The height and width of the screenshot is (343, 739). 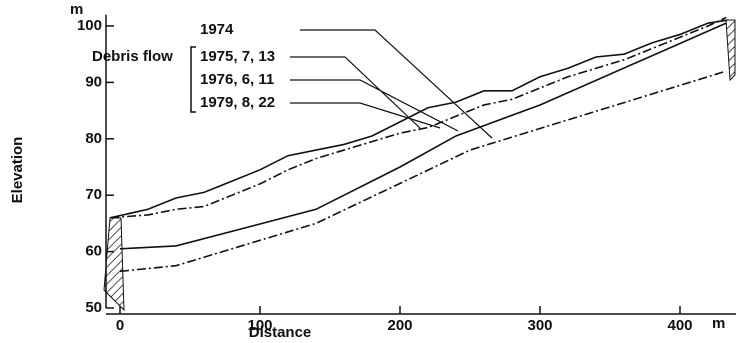 I want to click on x-unit: m, so click(x=718, y=323).